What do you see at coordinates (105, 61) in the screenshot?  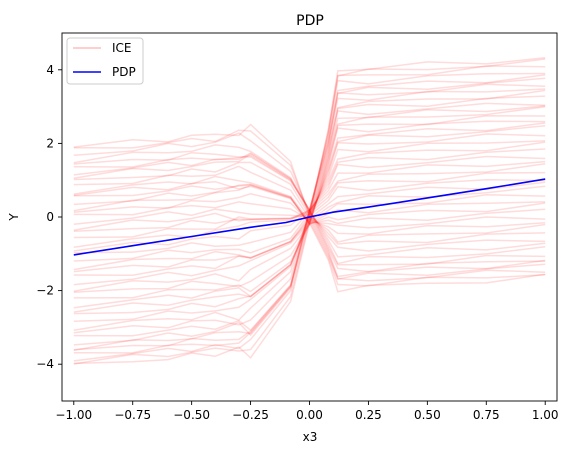 I see `legend: ICE PDP` at bounding box center [105, 61].